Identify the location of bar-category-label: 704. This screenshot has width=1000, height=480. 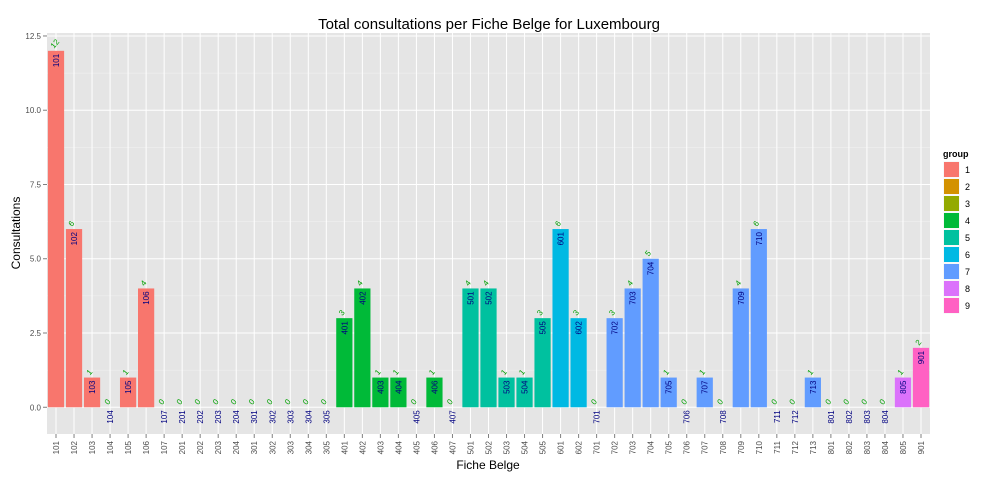
(651, 268).